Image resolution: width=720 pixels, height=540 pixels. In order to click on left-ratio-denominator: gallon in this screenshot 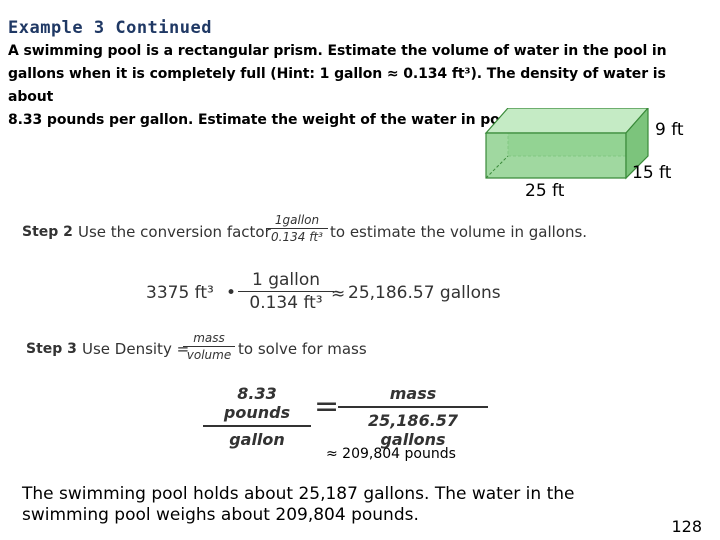, I will do `click(257, 439)`.